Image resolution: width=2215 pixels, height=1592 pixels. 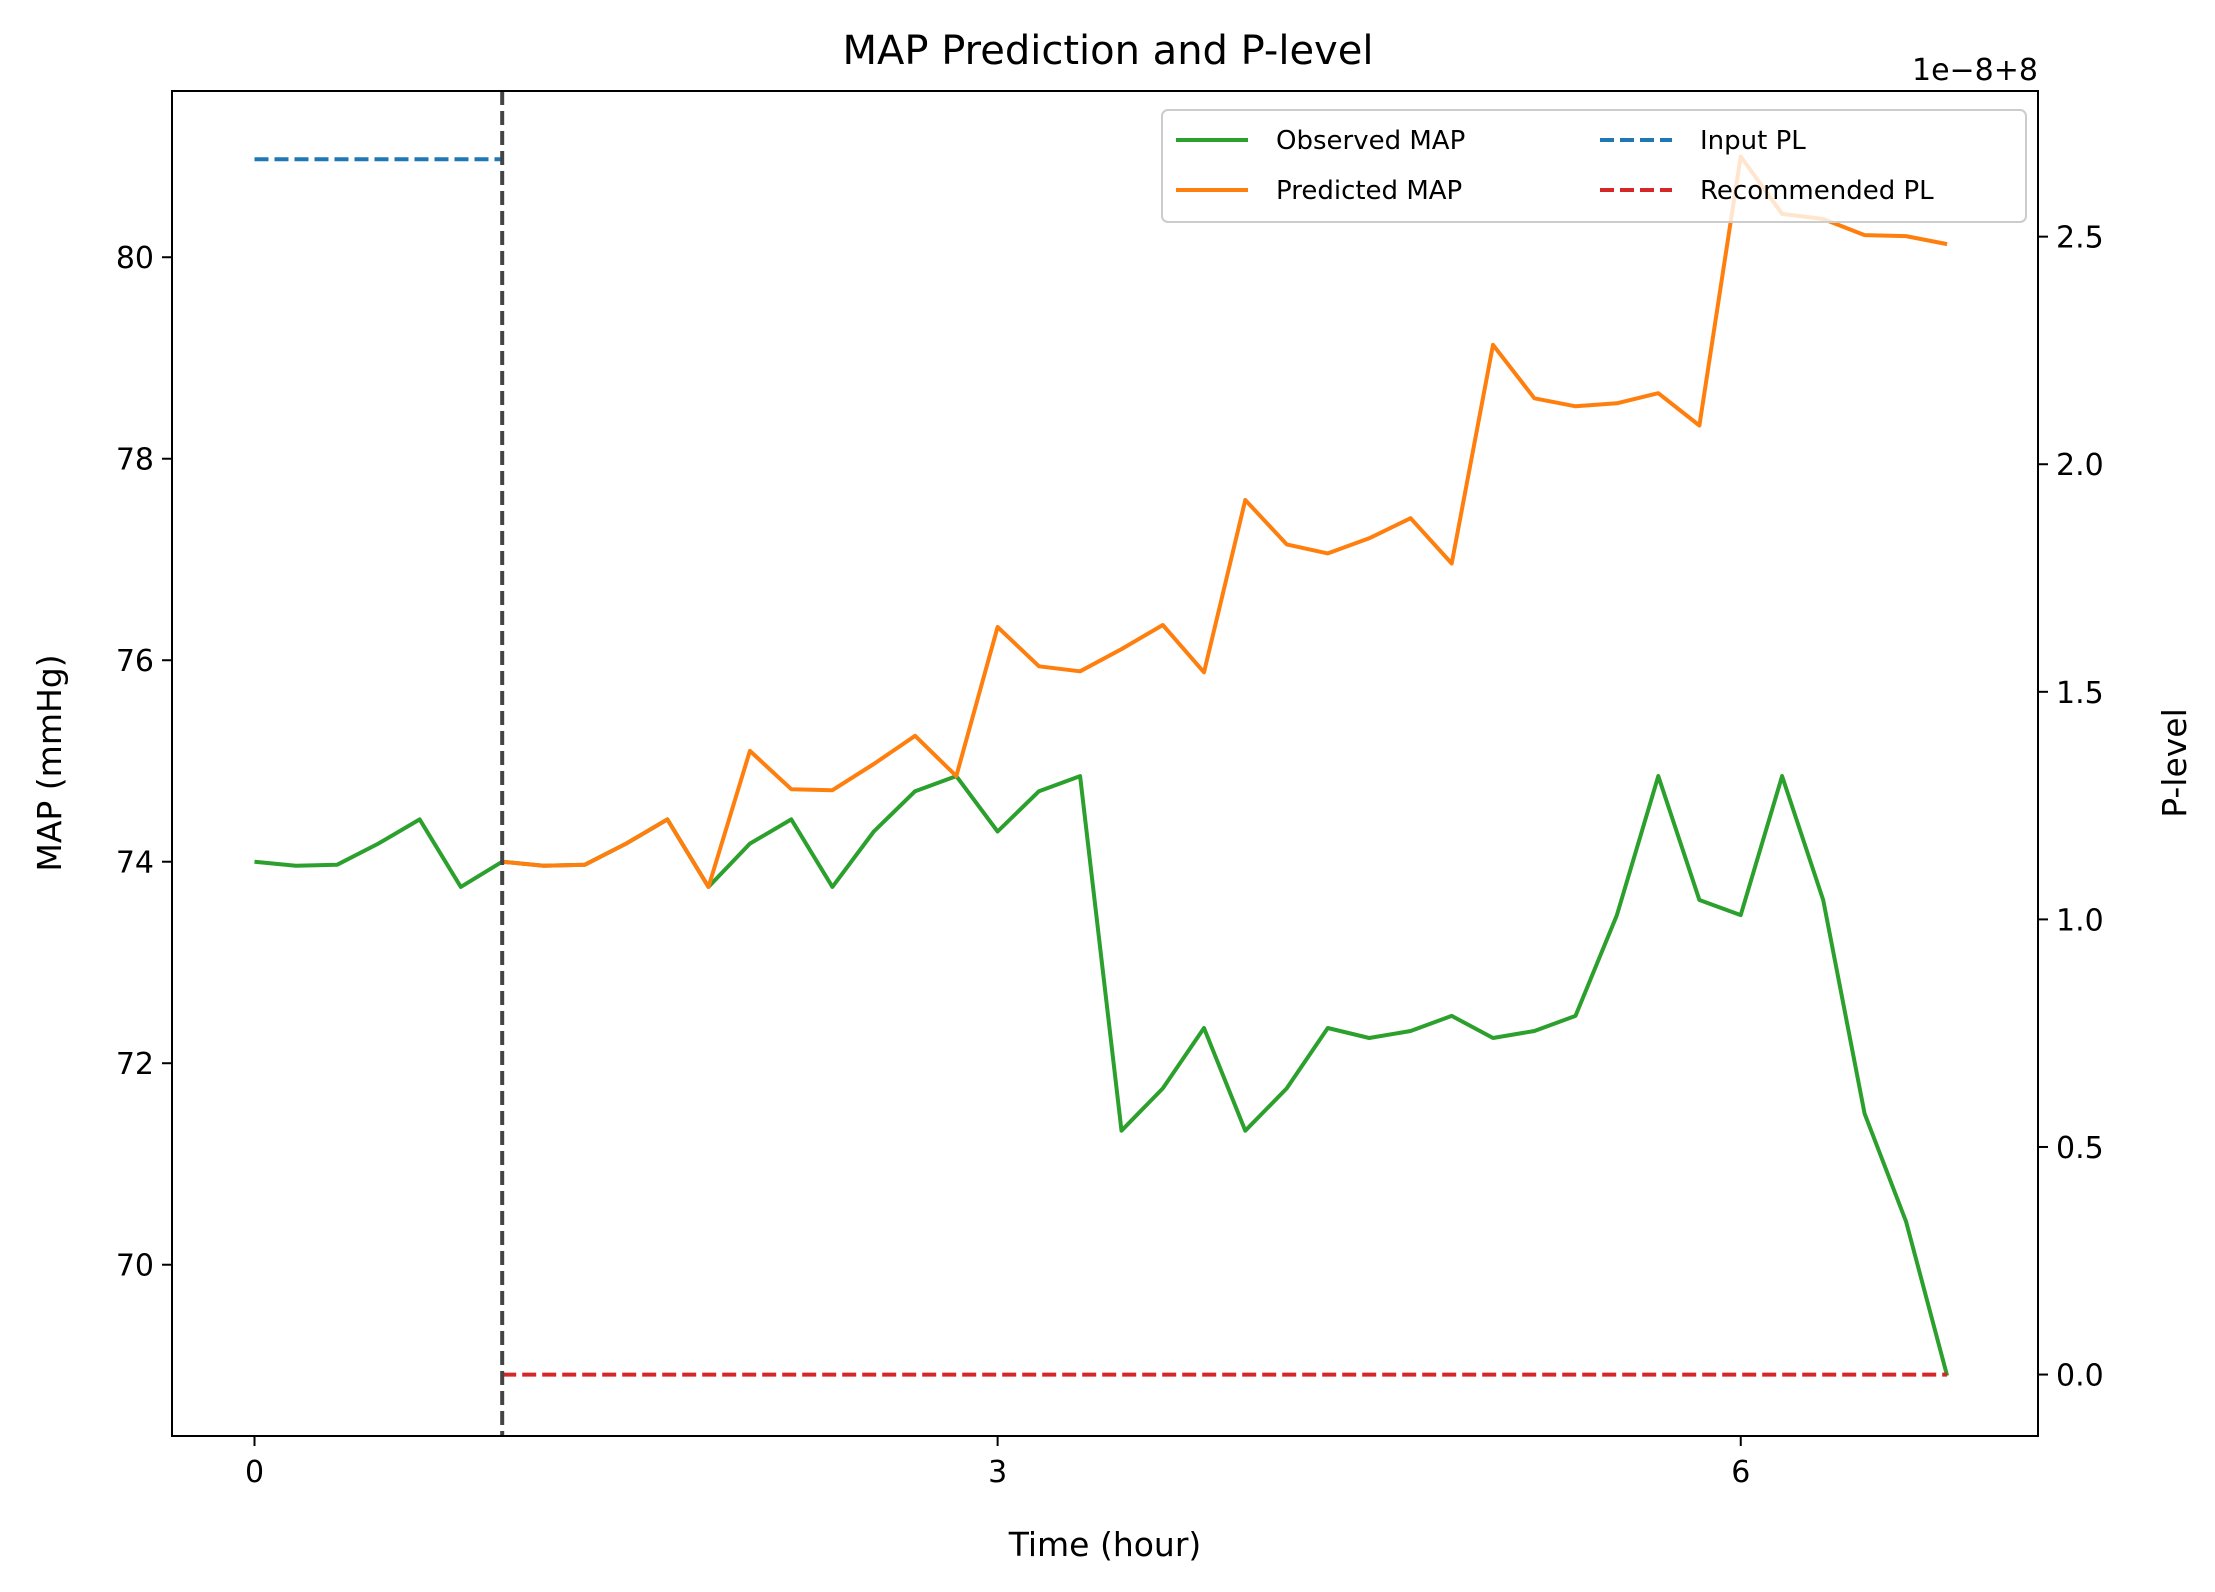 What do you see at coordinates (135, 460) in the screenshot?
I see `y-tick-label: 78` at bounding box center [135, 460].